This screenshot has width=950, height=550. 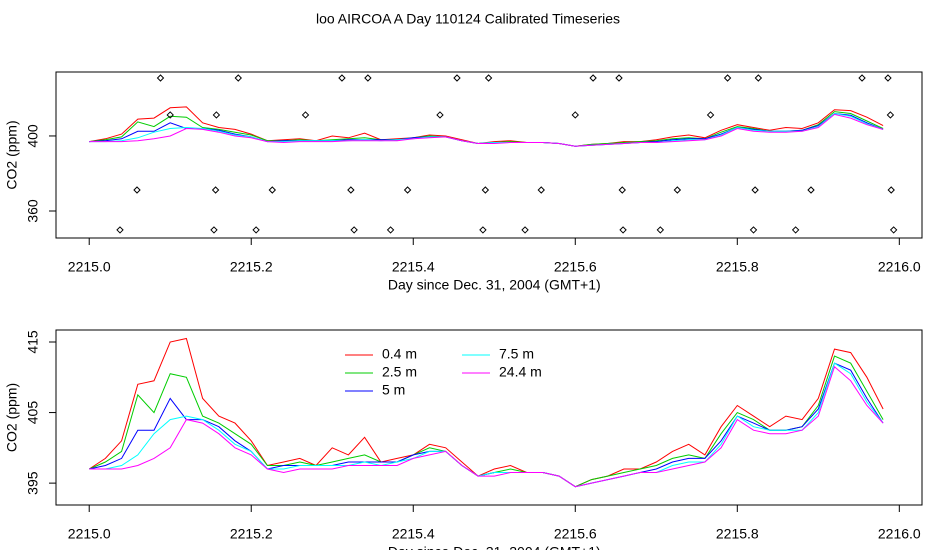 I want to click on y-tick-label: 405, so click(x=33, y=413).